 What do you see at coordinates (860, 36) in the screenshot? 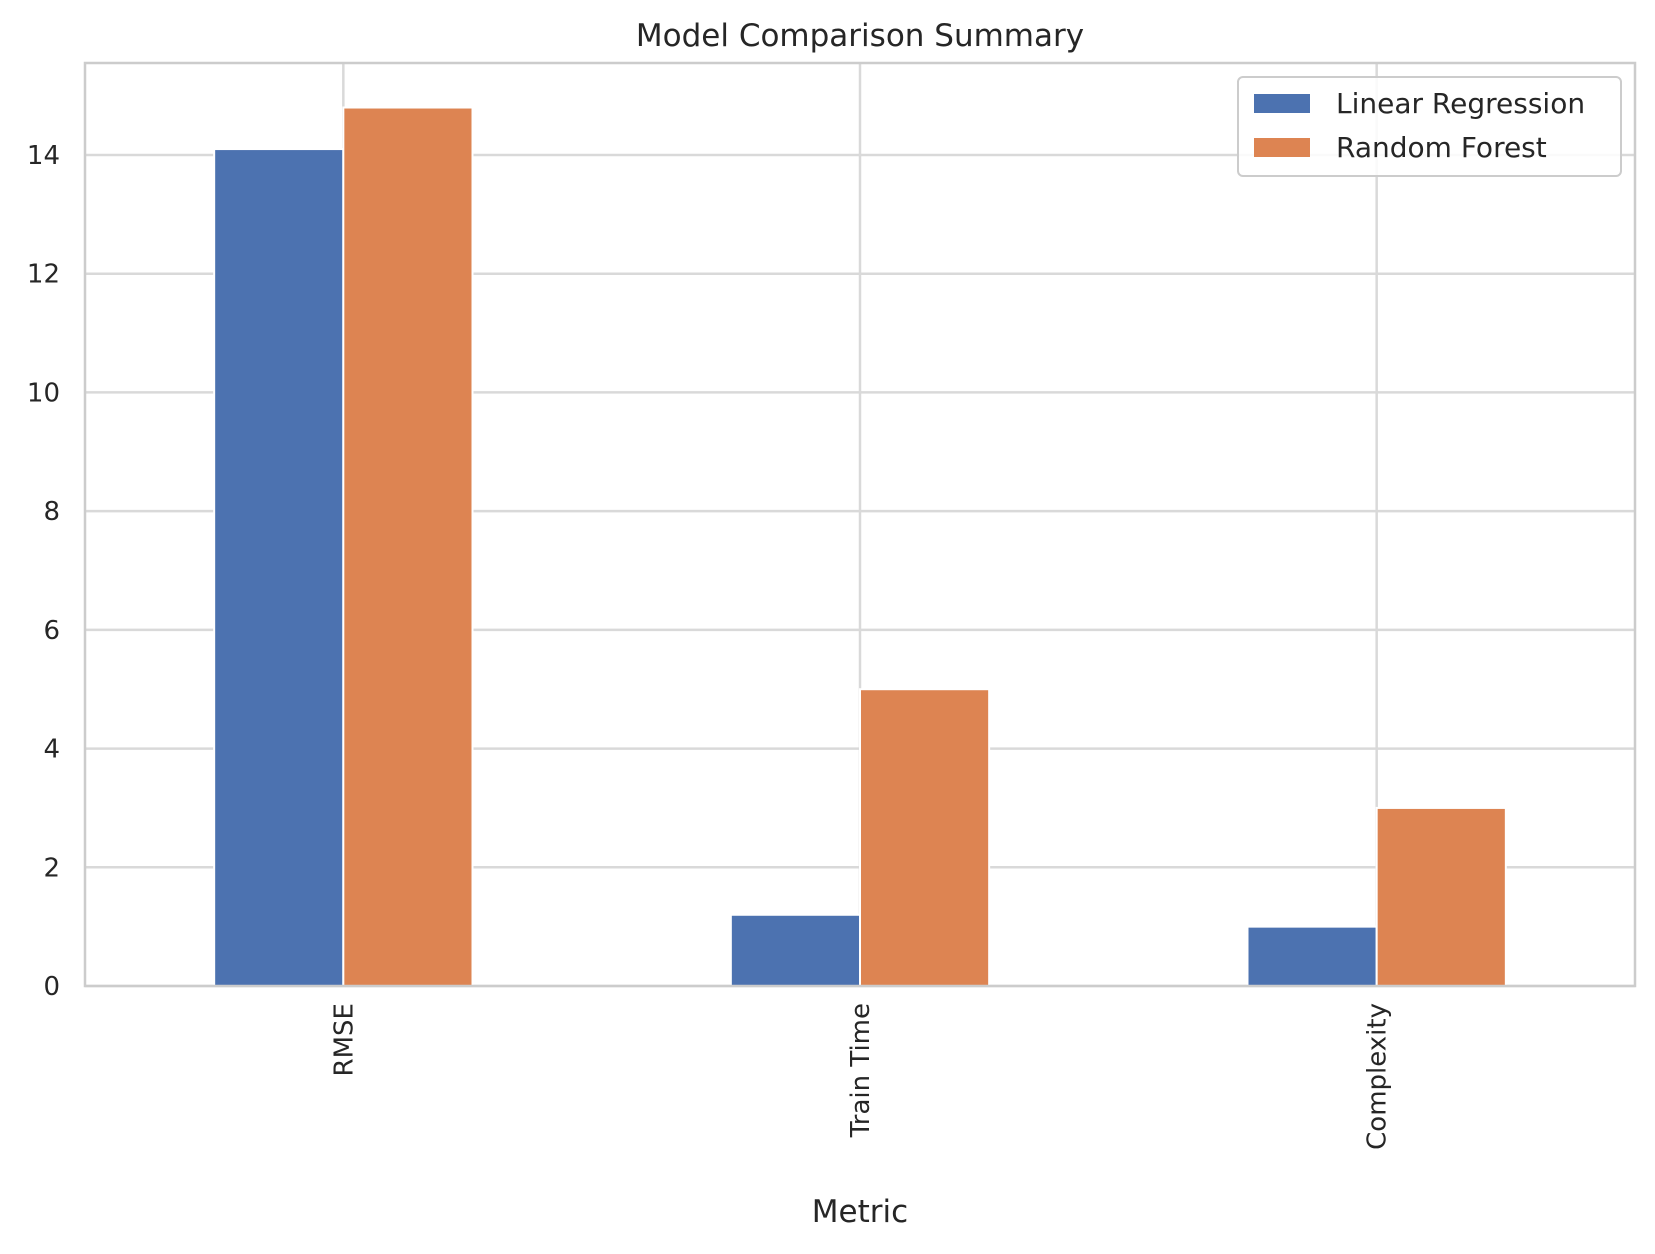
I see `chart-title: Model Comparison Summary` at bounding box center [860, 36].